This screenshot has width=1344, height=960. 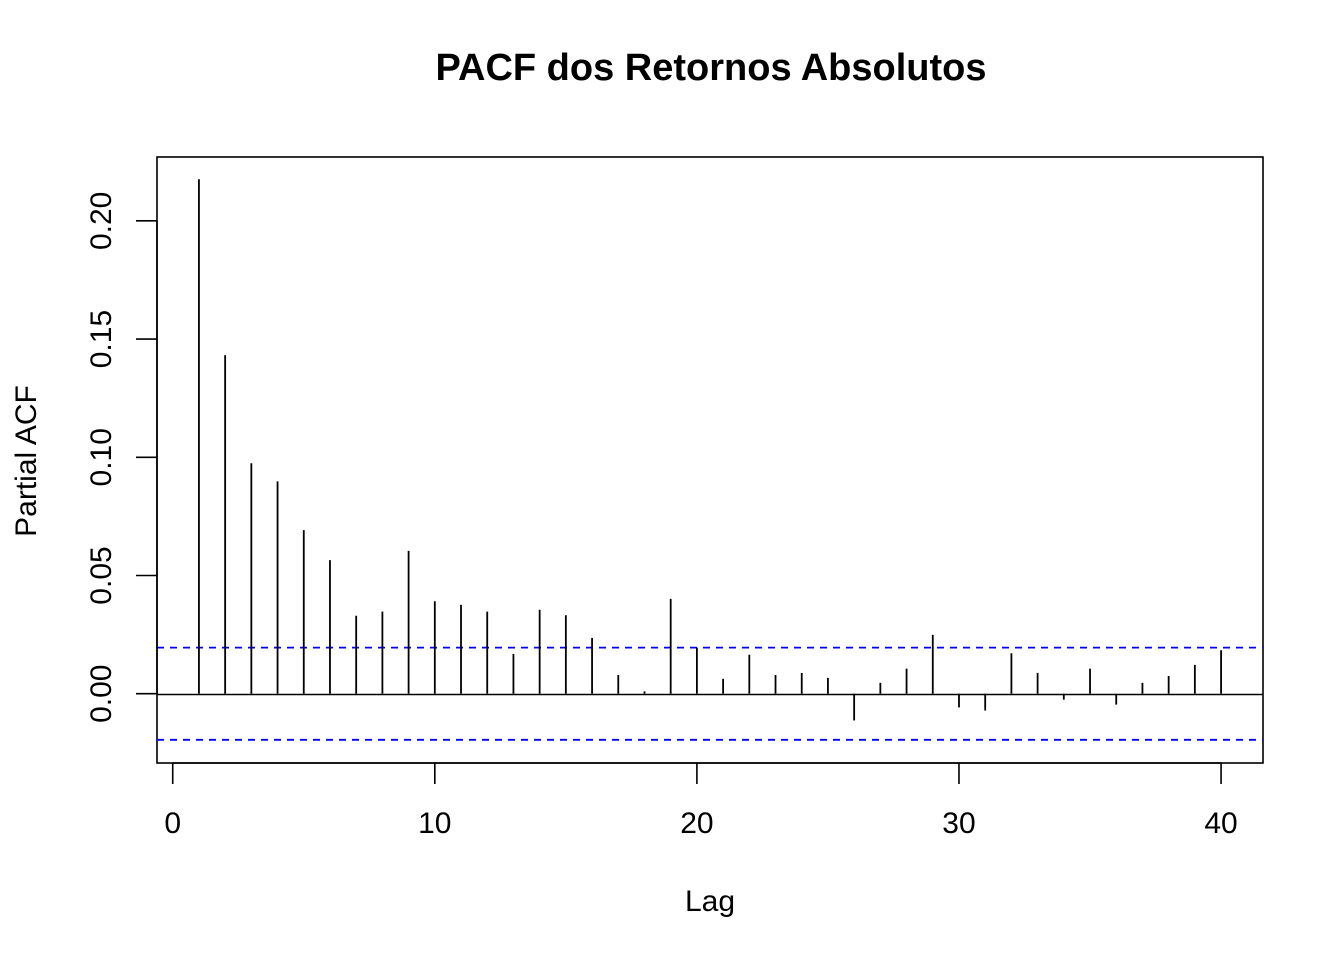 I want to click on x-tick-label: 30, so click(x=958, y=823).